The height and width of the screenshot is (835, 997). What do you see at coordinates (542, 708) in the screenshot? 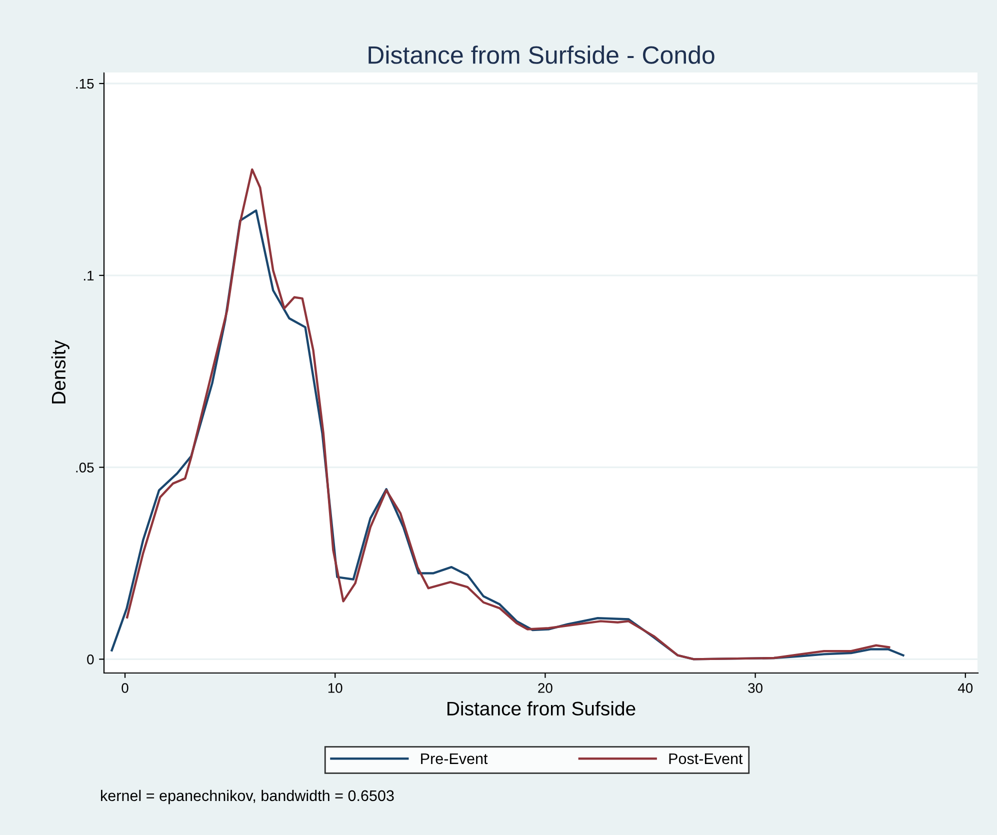
I see `x-axis-title: Distance from Sufside` at bounding box center [542, 708].